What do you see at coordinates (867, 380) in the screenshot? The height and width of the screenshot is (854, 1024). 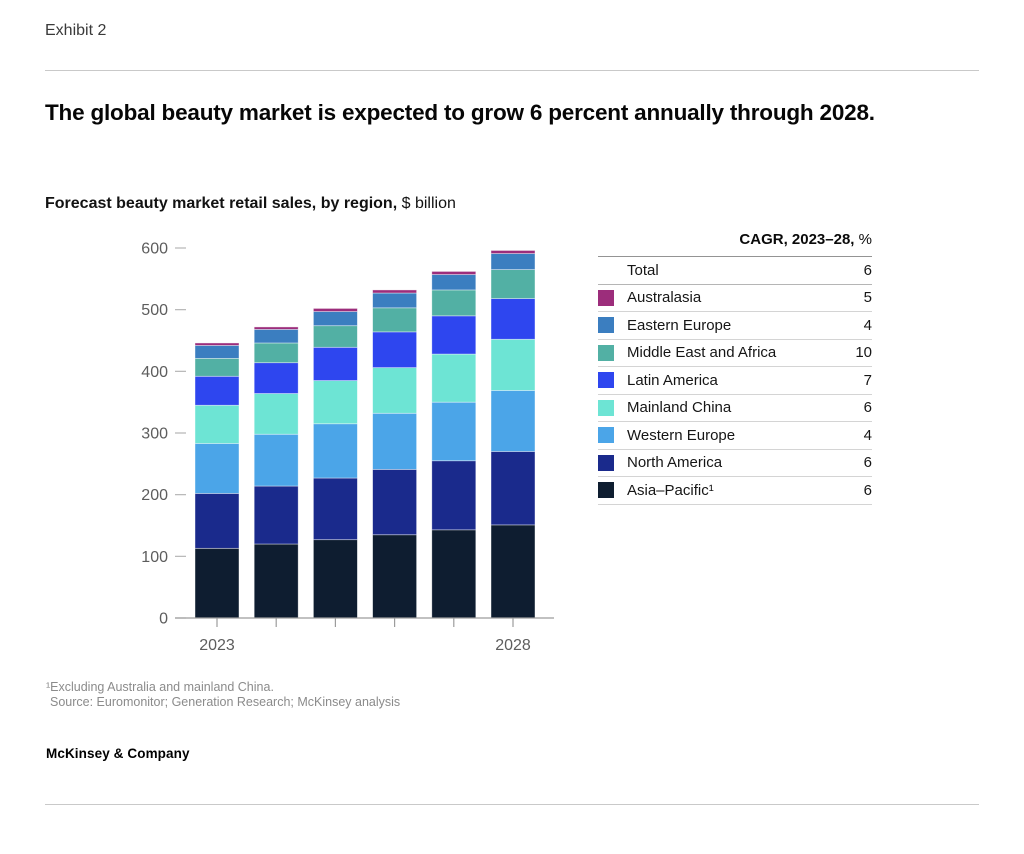 I see `legend-cagr-value: 7` at bounding box center [867, 380].